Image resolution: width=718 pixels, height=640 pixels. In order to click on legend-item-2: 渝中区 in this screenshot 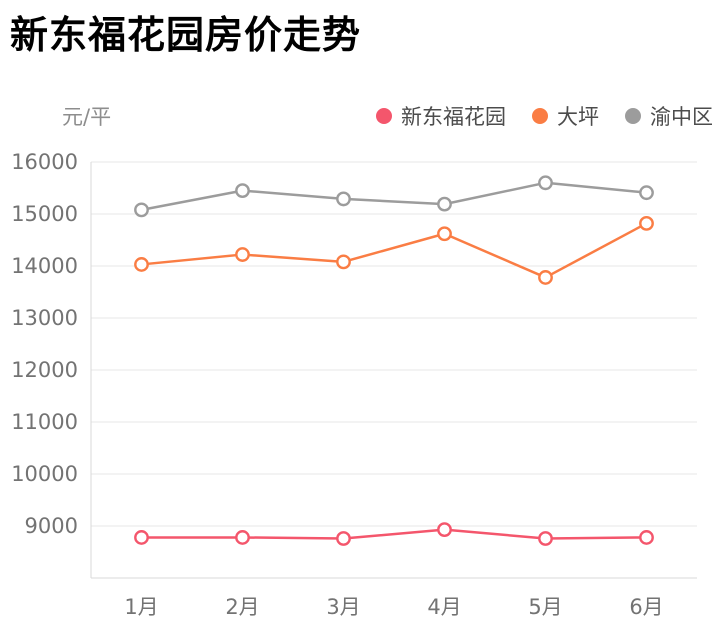, I will do `click(669, 116)`.